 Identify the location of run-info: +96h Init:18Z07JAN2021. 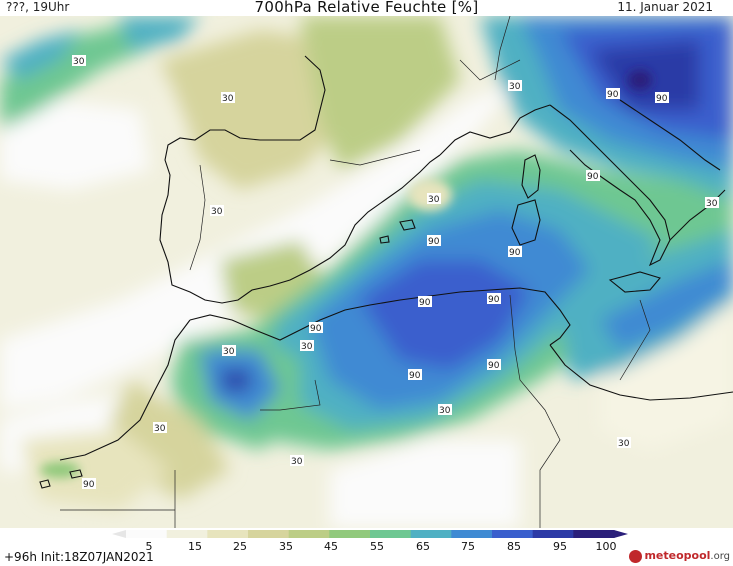
(79, 557).